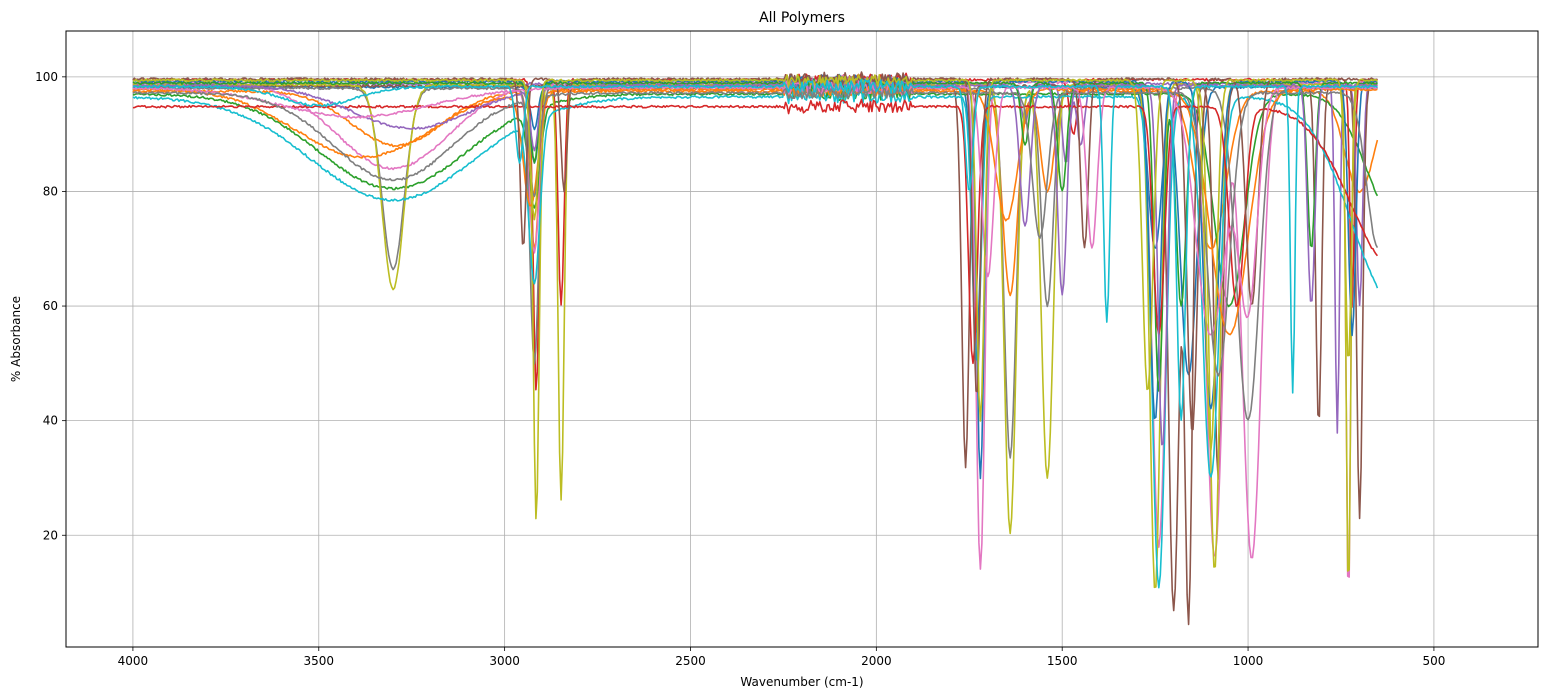 The width and height of the screenshot is (1548, 699). Describe the element at coordinates (50, 421) in the screenshot. I see `y-tick-label: 40` at that location.